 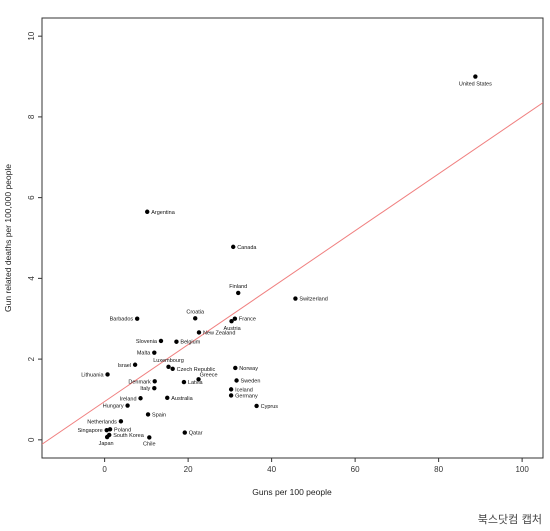 I want to click on point-label: Finland, so click(x=238, y=287).